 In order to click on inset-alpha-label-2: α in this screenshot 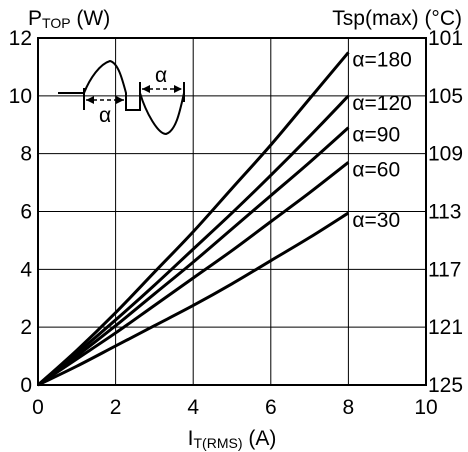, I will do `click(161, 75)`.